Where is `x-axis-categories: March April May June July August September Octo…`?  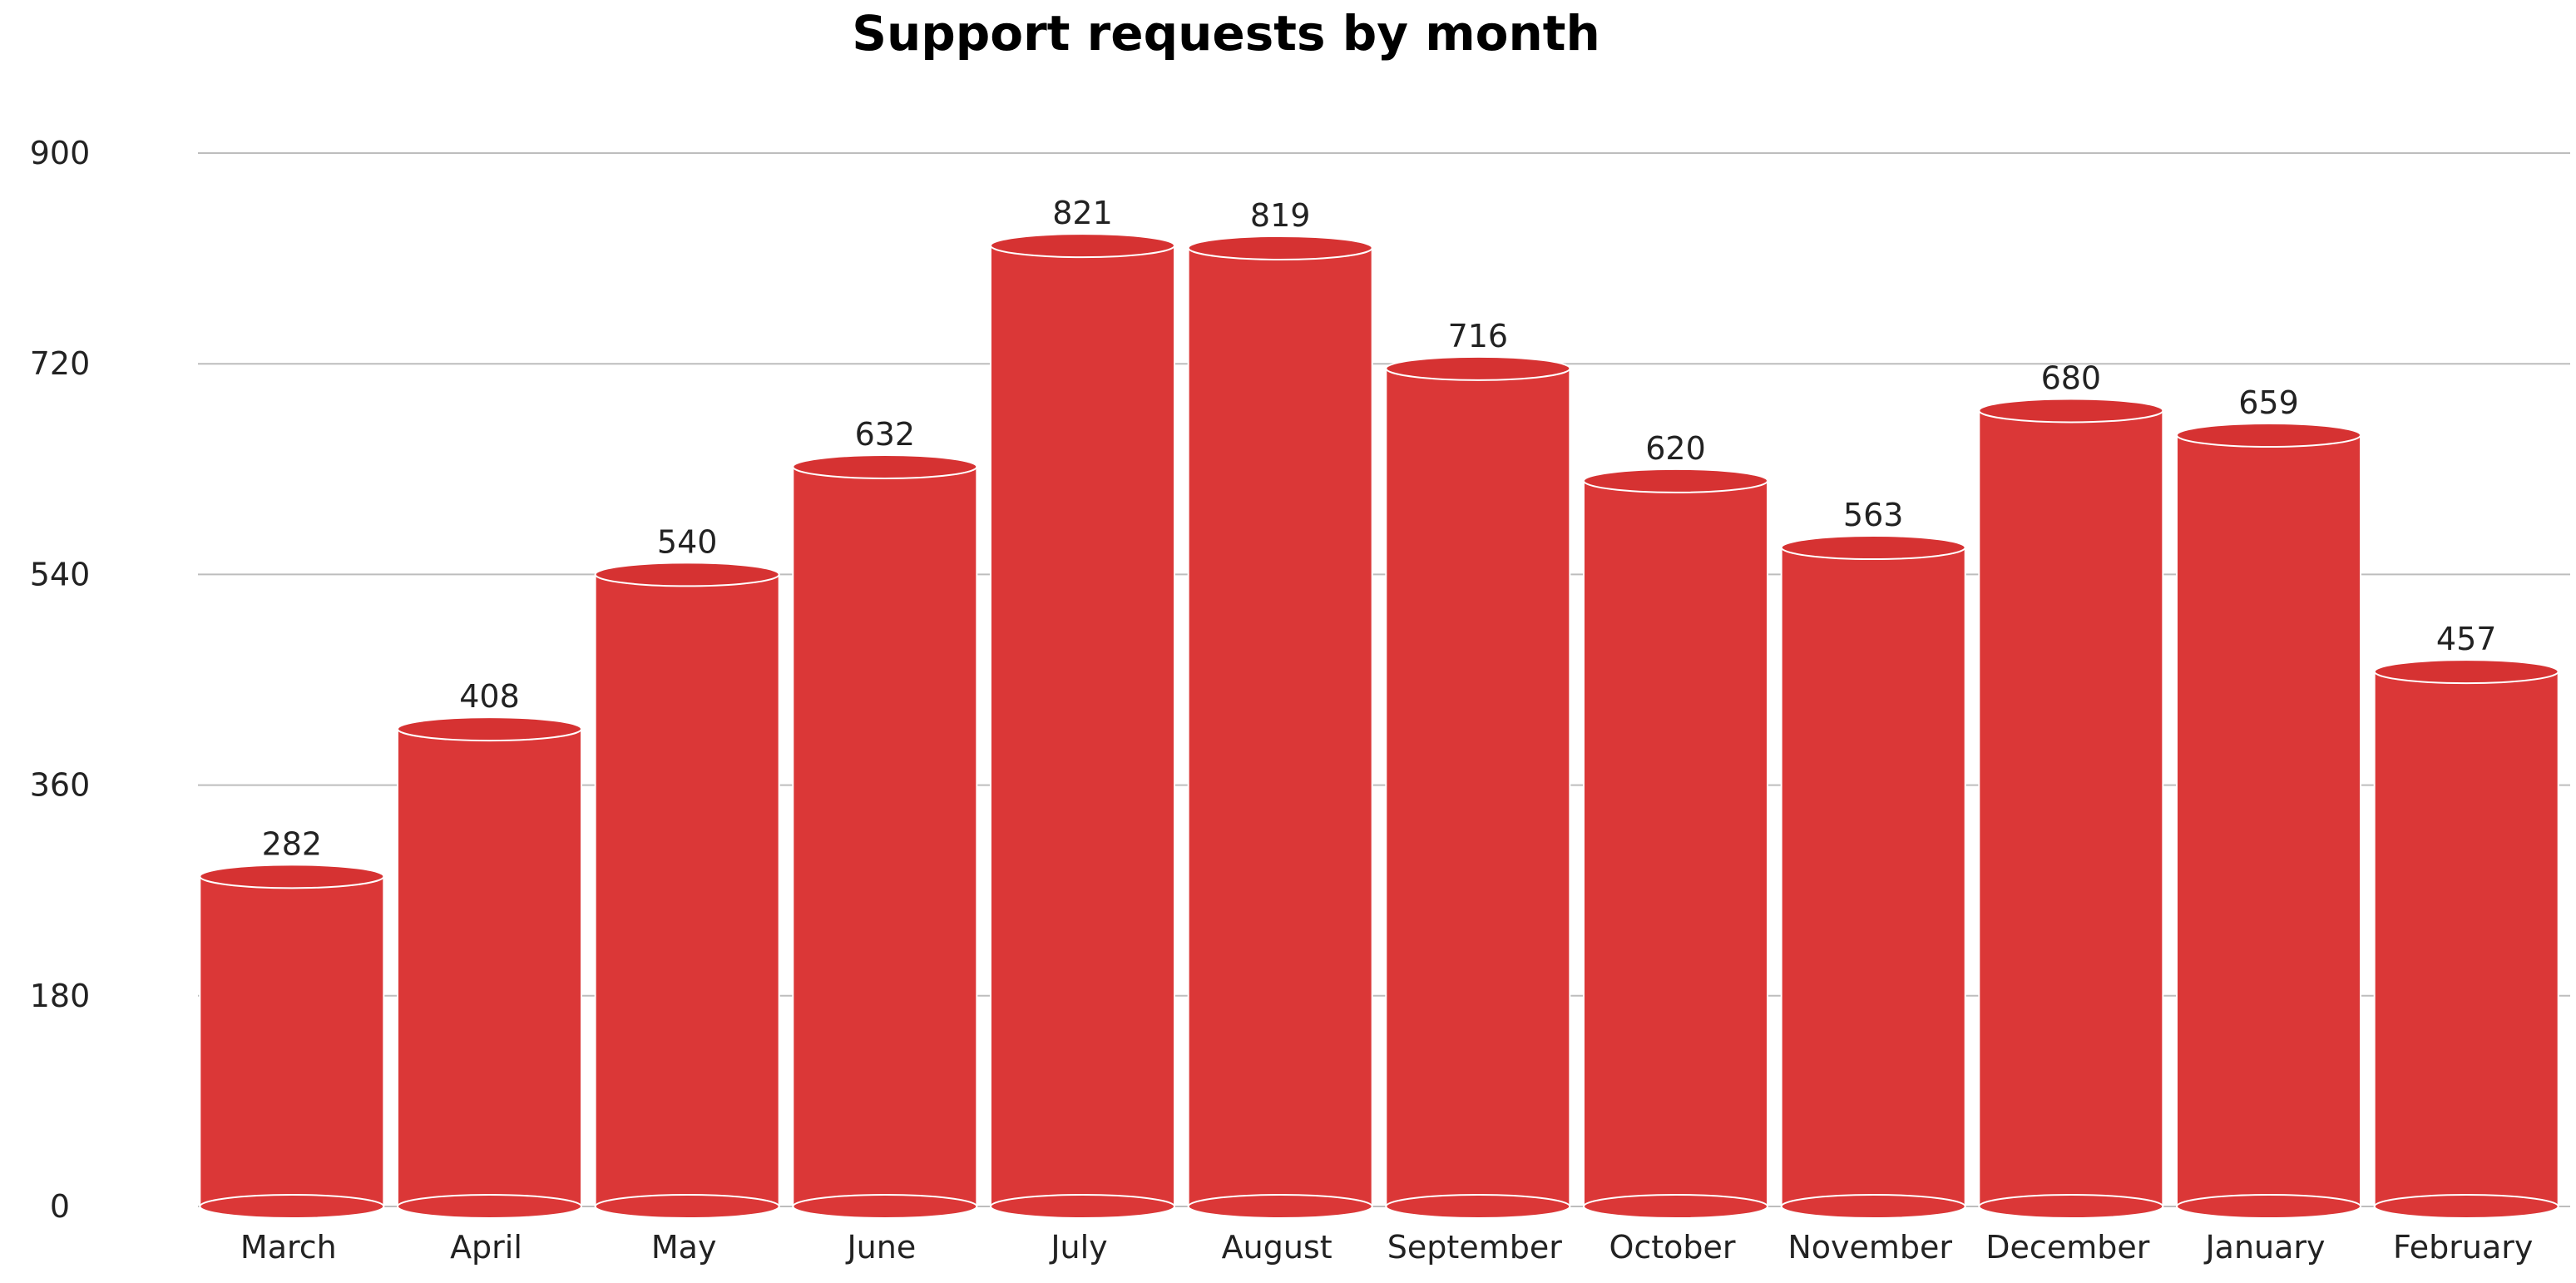
x-axis-categories: March April May June July August September Octo… is located at coordinates (1386, 1247).